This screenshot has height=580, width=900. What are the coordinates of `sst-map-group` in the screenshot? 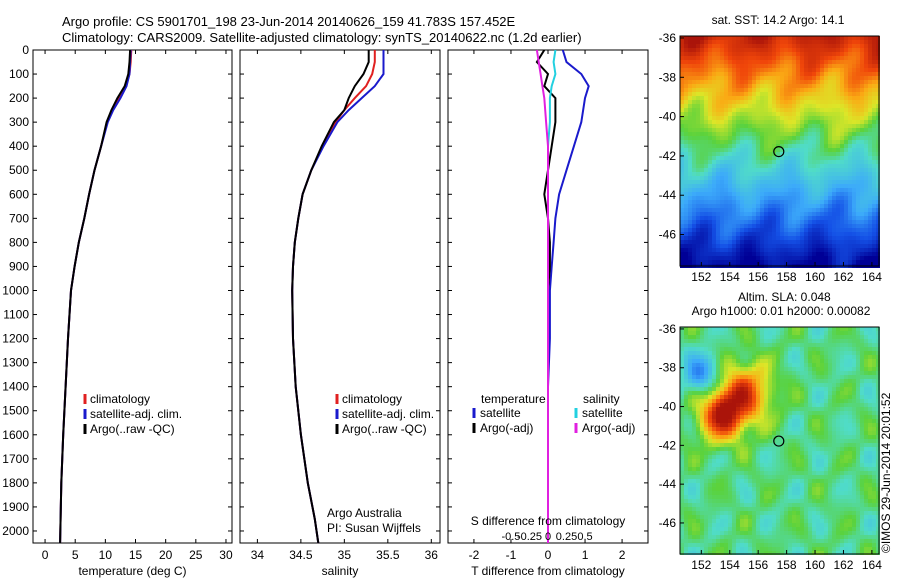 It's located at (780, 152).